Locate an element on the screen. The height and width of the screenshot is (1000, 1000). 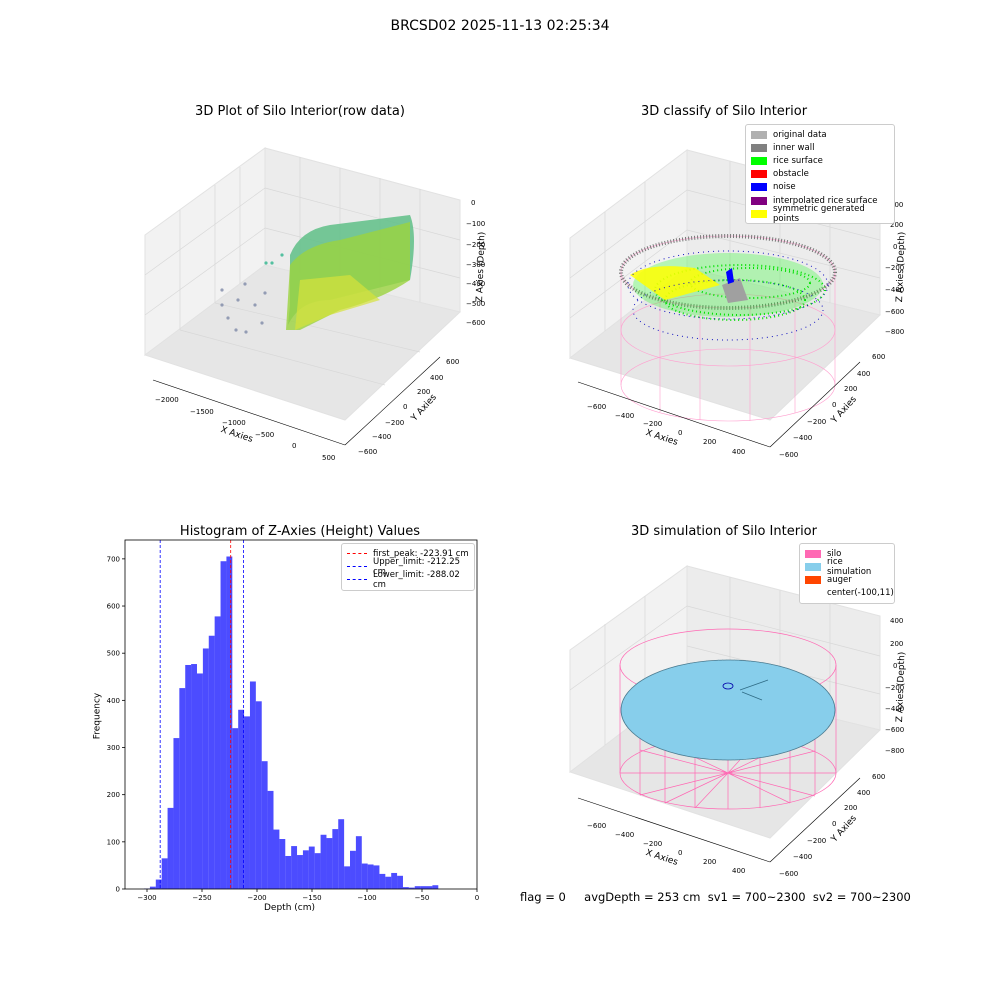
histogram-x-tick-label: −150 is located at coordinates (311, 898).